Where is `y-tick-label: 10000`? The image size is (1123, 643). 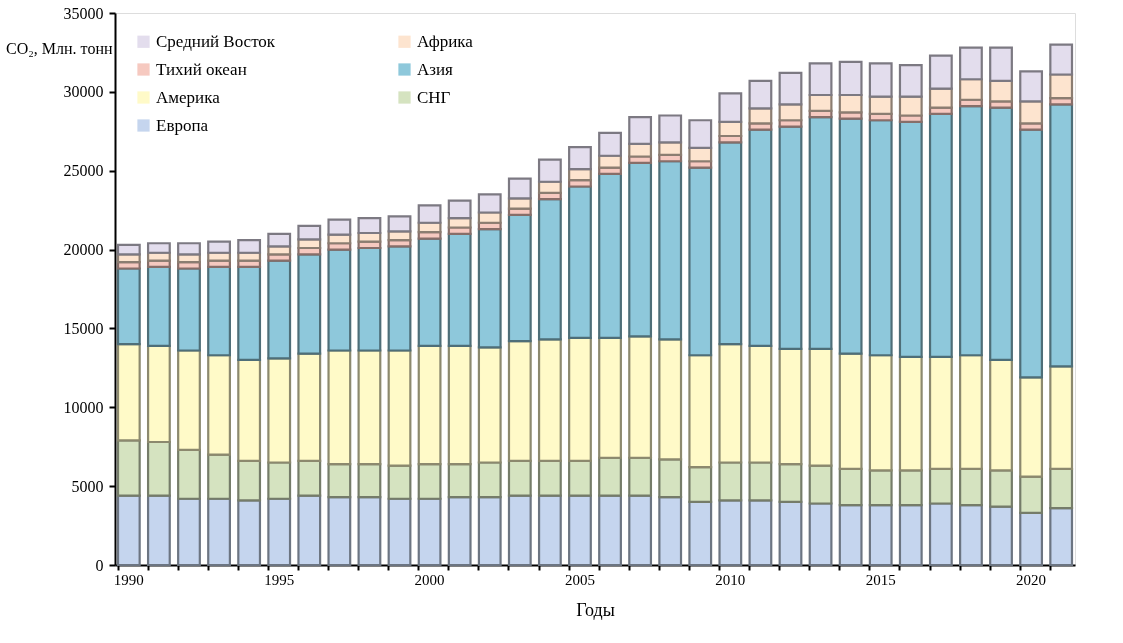
y-tick-label: 10000 is located at coordinates (83, 407).